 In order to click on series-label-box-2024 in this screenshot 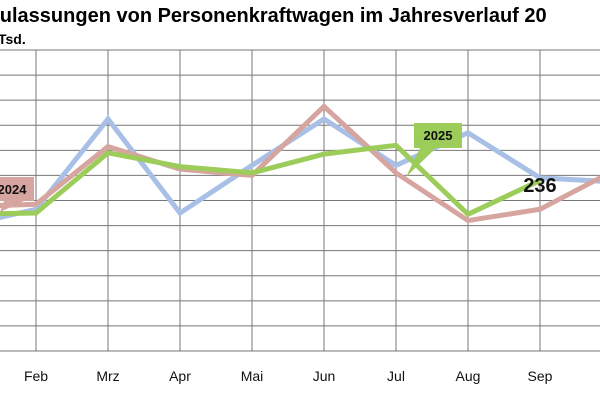, I will do `click(17, 194)`.